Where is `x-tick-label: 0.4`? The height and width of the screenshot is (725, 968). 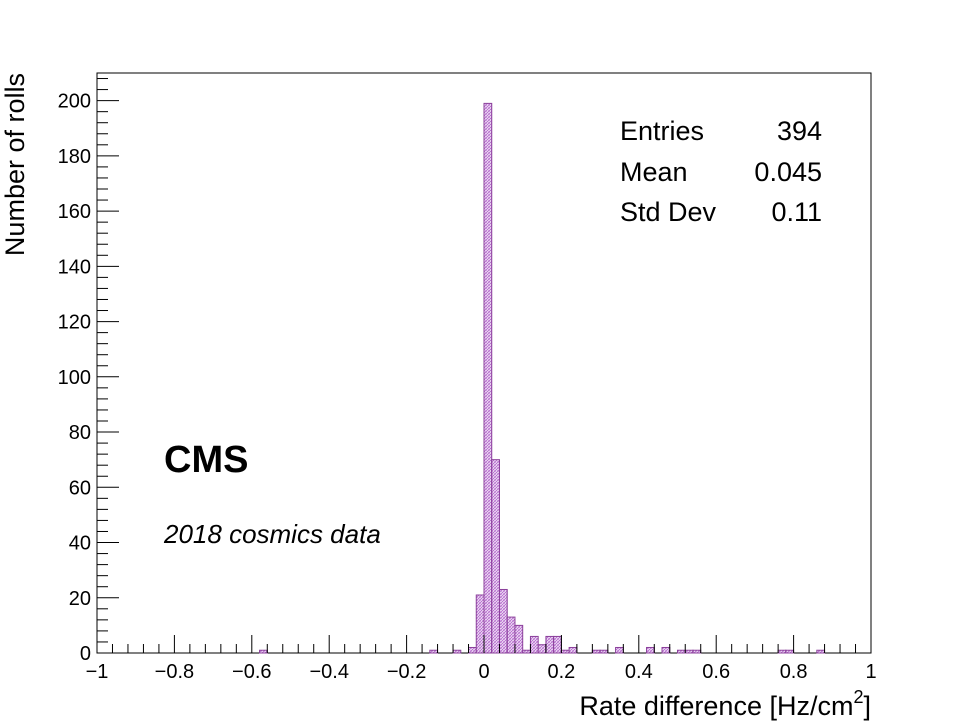 x-tick-label: 0.4 is located at coordinates (639, 672).